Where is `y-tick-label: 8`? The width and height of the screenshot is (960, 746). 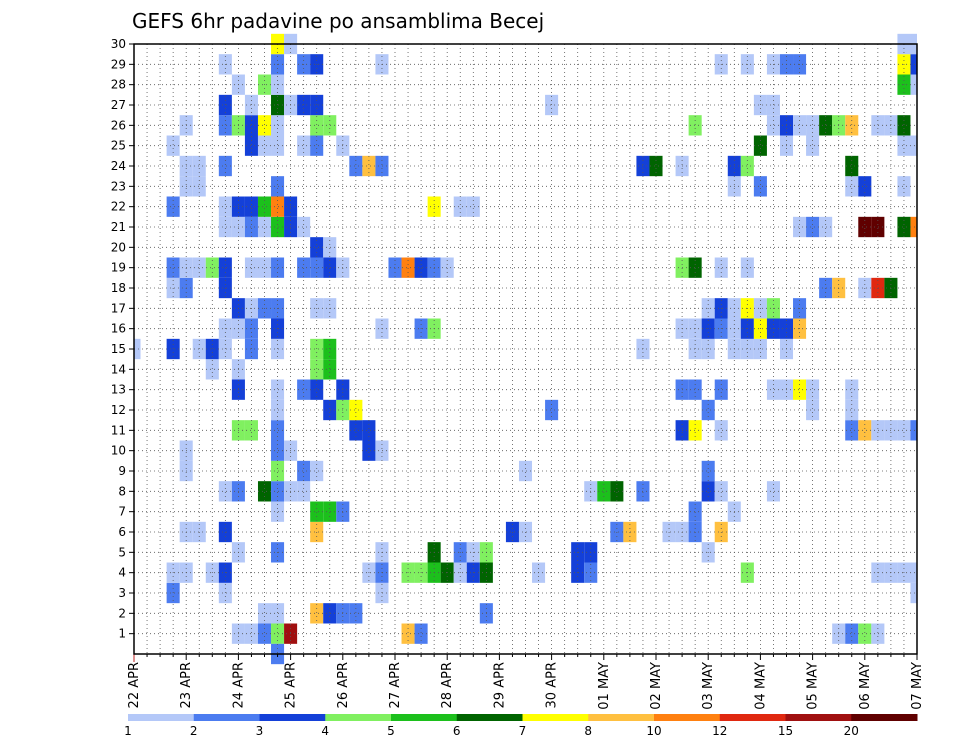 y-tick-label: 8 is located at coordinates (122, 491).